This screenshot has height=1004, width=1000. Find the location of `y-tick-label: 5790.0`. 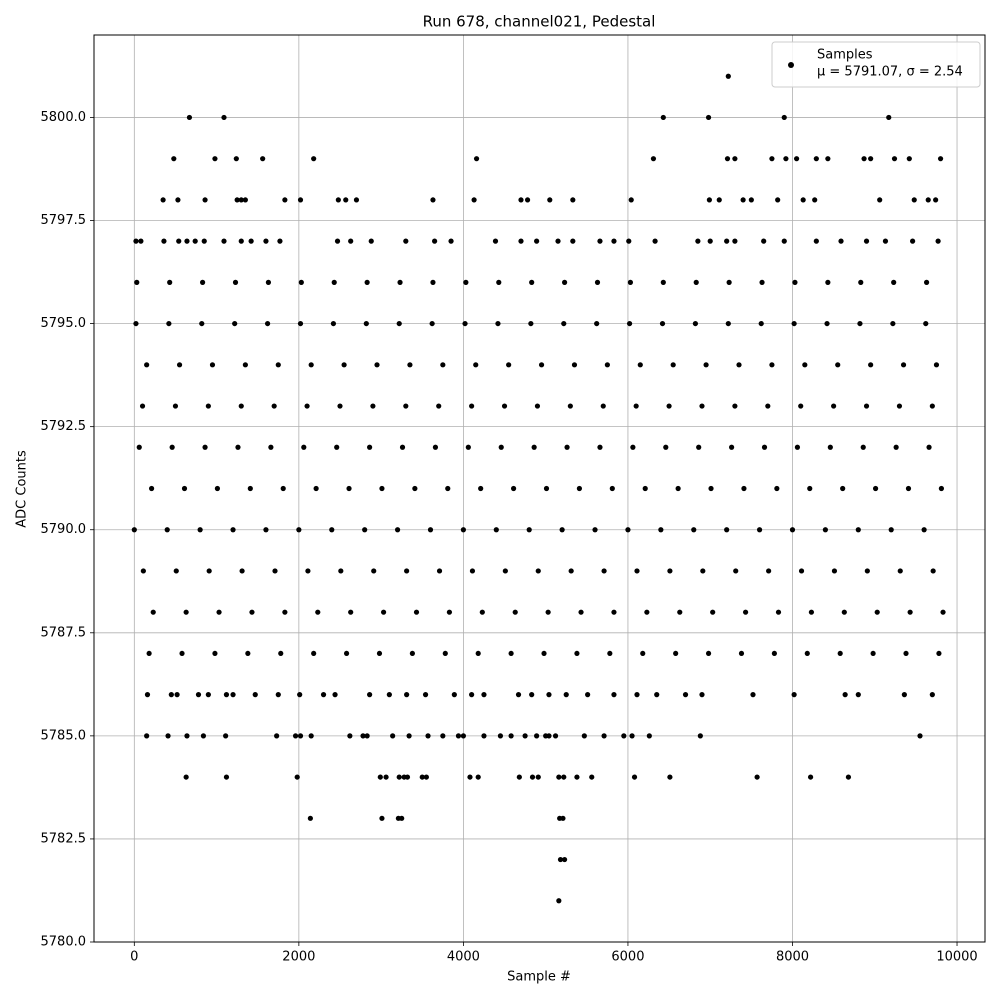

y-tick-label: 5790.0 is located at coordinates (64, 529).